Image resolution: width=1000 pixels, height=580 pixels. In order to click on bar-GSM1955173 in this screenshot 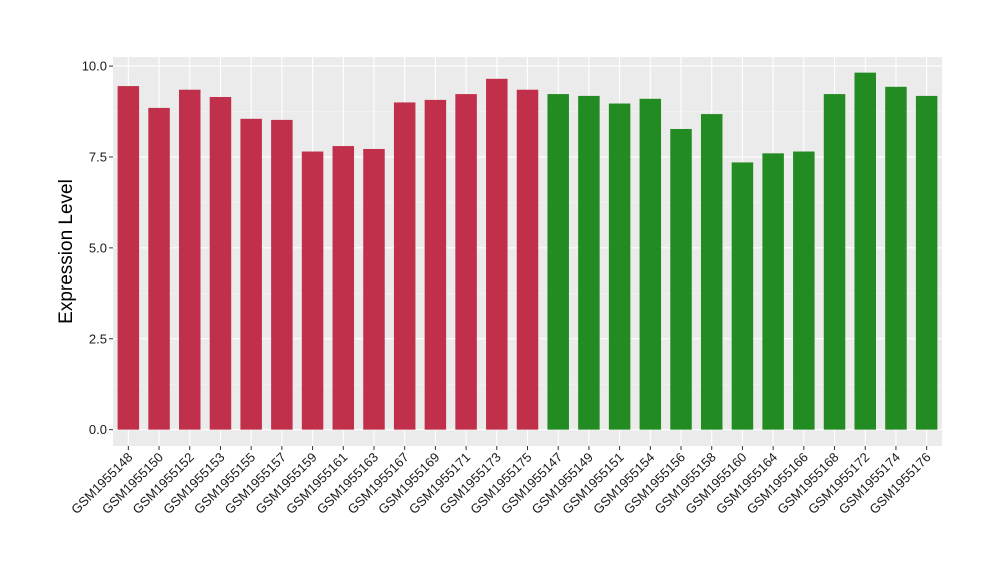, I will do `click(497, 254)`.